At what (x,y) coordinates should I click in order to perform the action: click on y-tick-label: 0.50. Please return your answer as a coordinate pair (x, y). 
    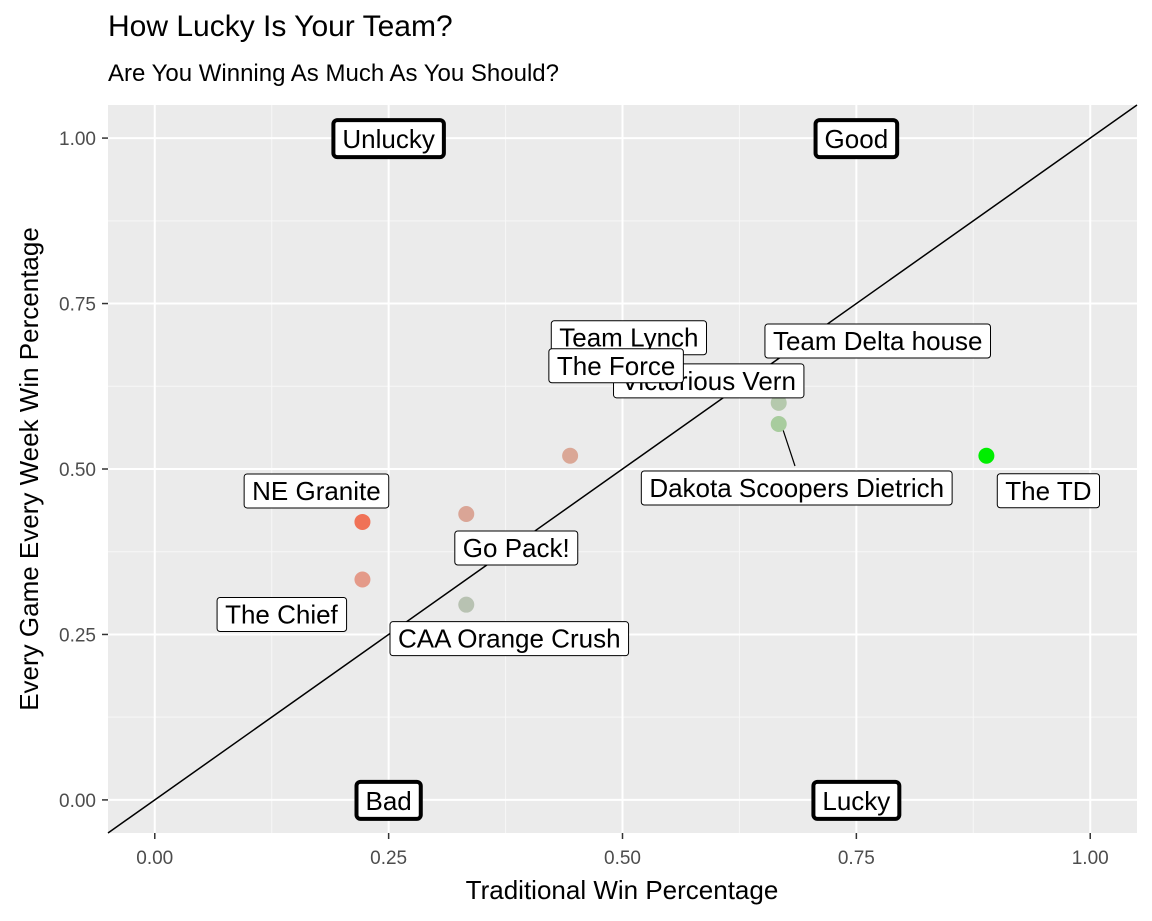
    Looking at the image, I should click on (77, 470).